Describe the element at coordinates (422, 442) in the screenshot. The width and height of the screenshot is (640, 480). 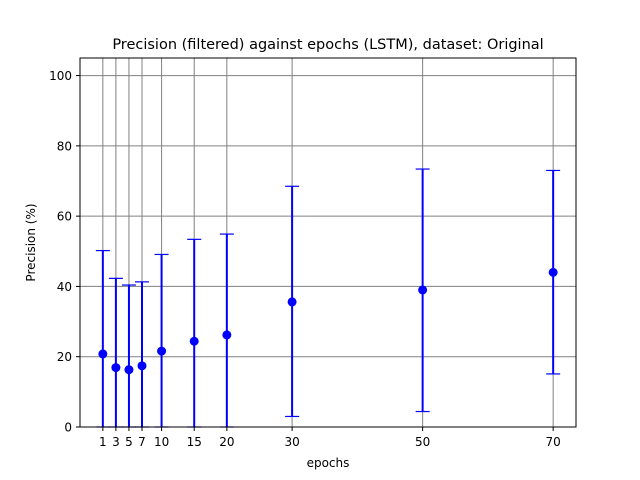
I see `x-tick-label: 50` at that location.